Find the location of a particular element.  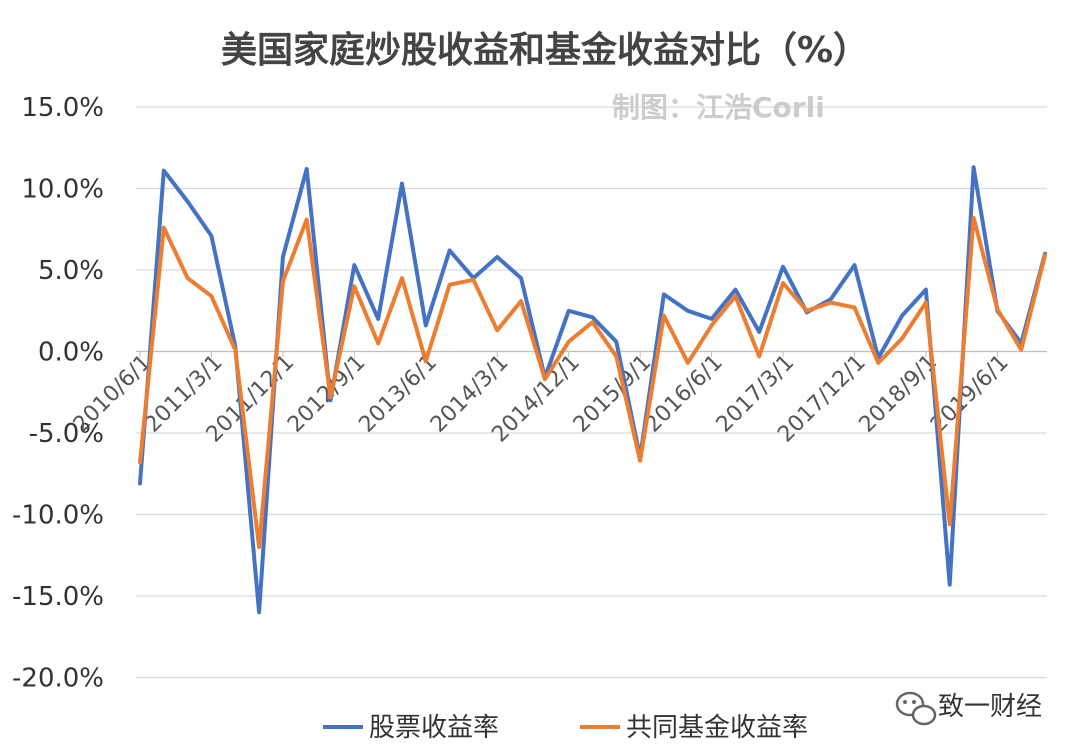

y-tick-label: 15.0% is located at coordinates (62, 108).